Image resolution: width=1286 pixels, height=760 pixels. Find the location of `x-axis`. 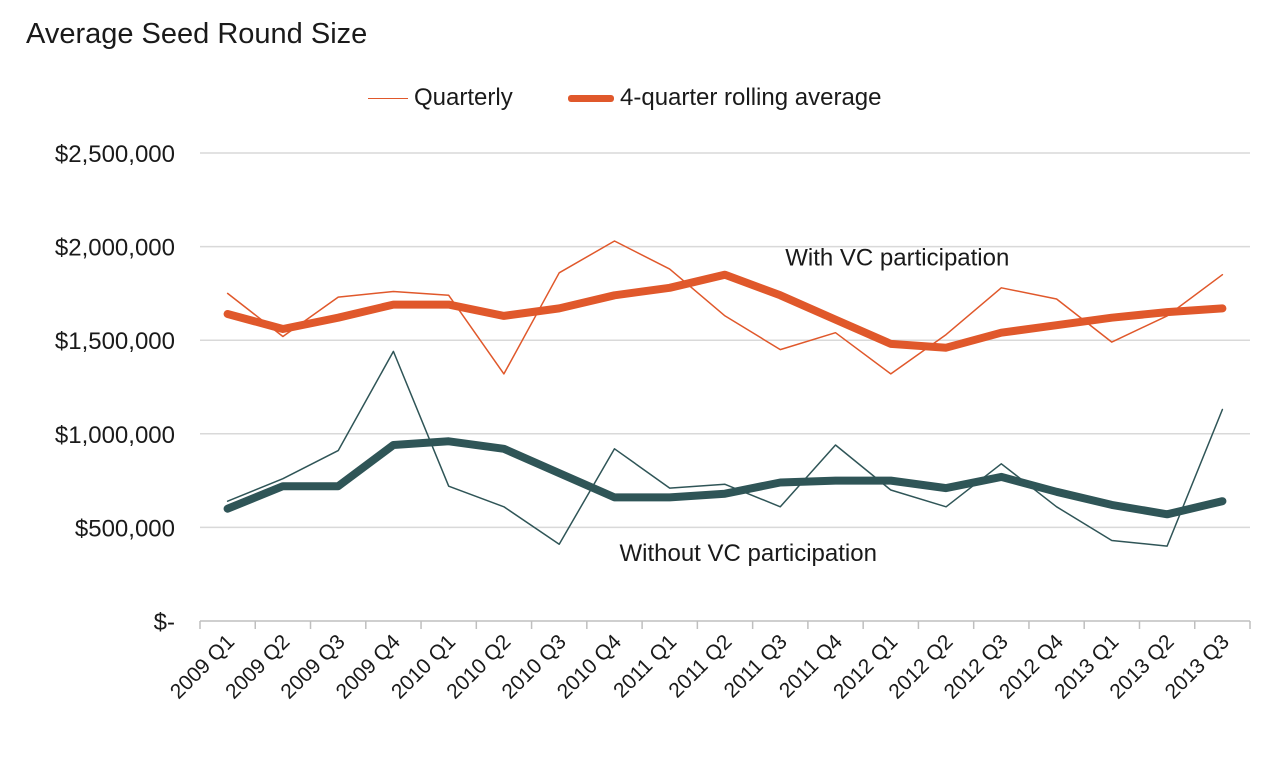

x-axis is located at coordinates (725, 624).